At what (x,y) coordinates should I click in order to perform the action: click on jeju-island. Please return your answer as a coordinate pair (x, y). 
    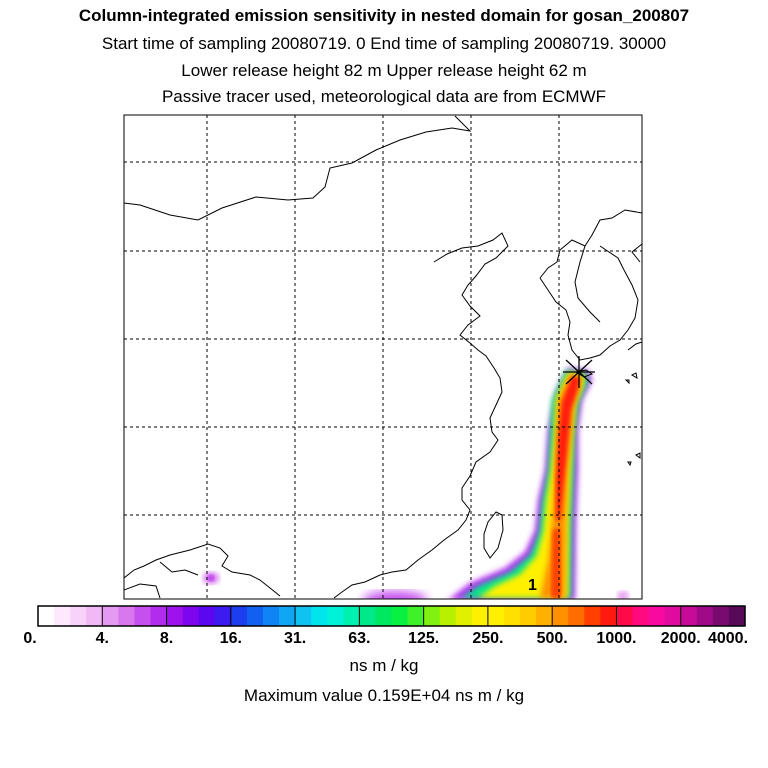
    Looking at the image, I should click on (584, 373).